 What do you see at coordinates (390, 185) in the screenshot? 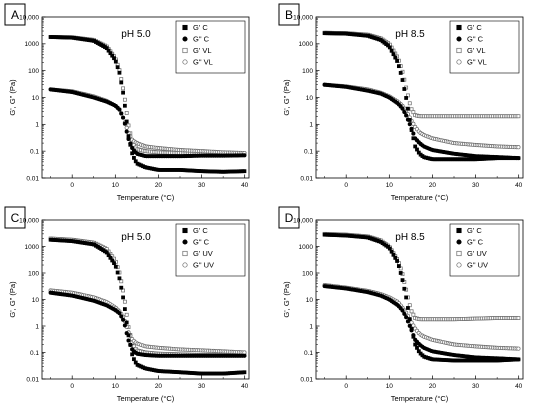
I see `x-tick-label: 10` at bounding box center [390, 185].